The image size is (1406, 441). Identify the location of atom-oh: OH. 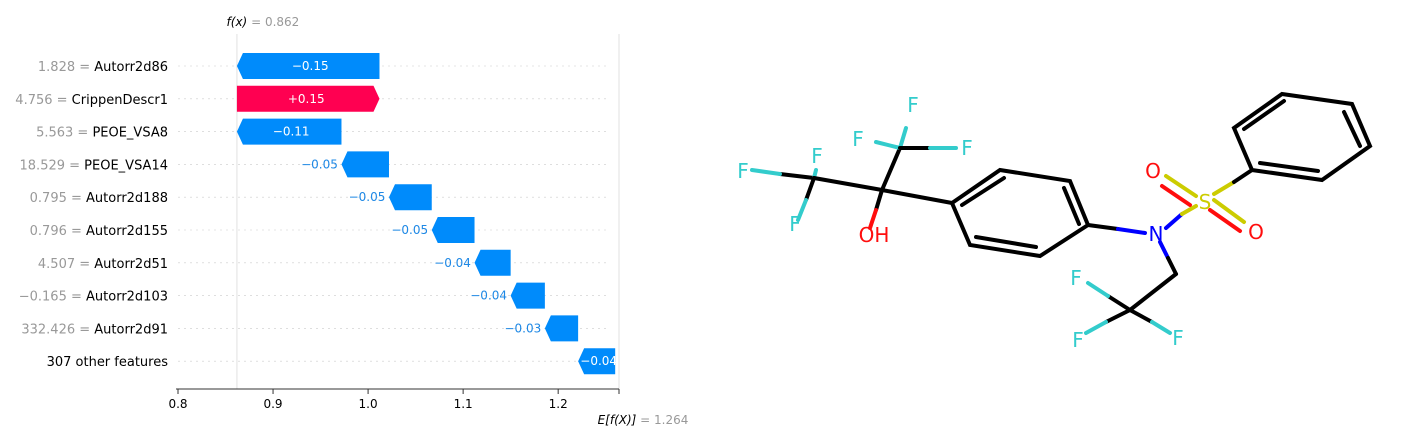
(874, 235).